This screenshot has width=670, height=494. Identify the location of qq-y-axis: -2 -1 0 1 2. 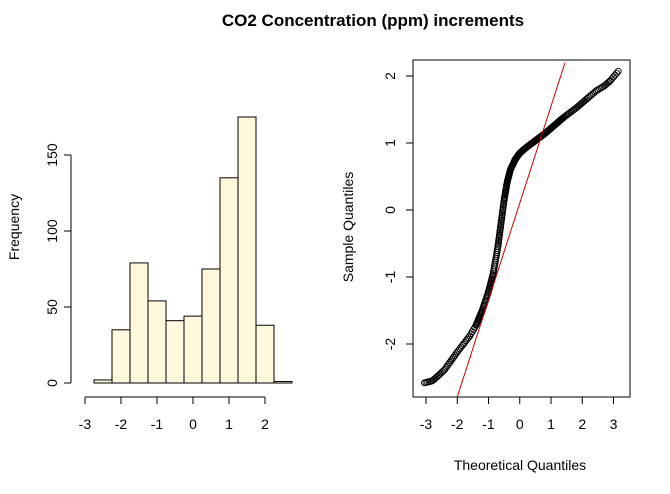
(397, 211).